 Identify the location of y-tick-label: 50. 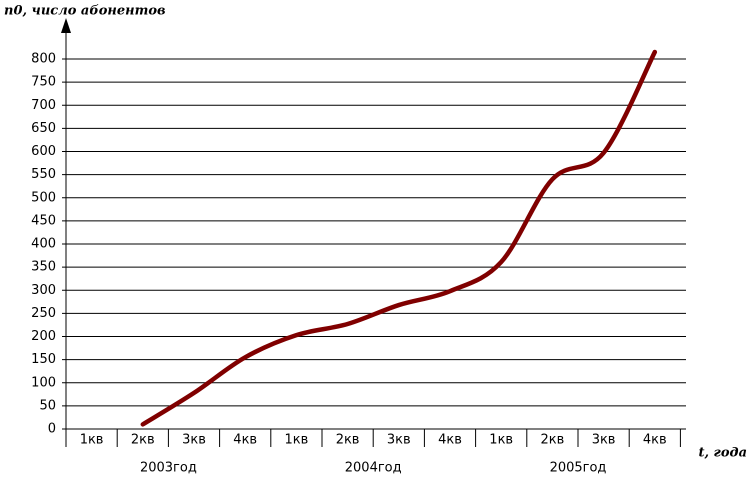
(47, 405).